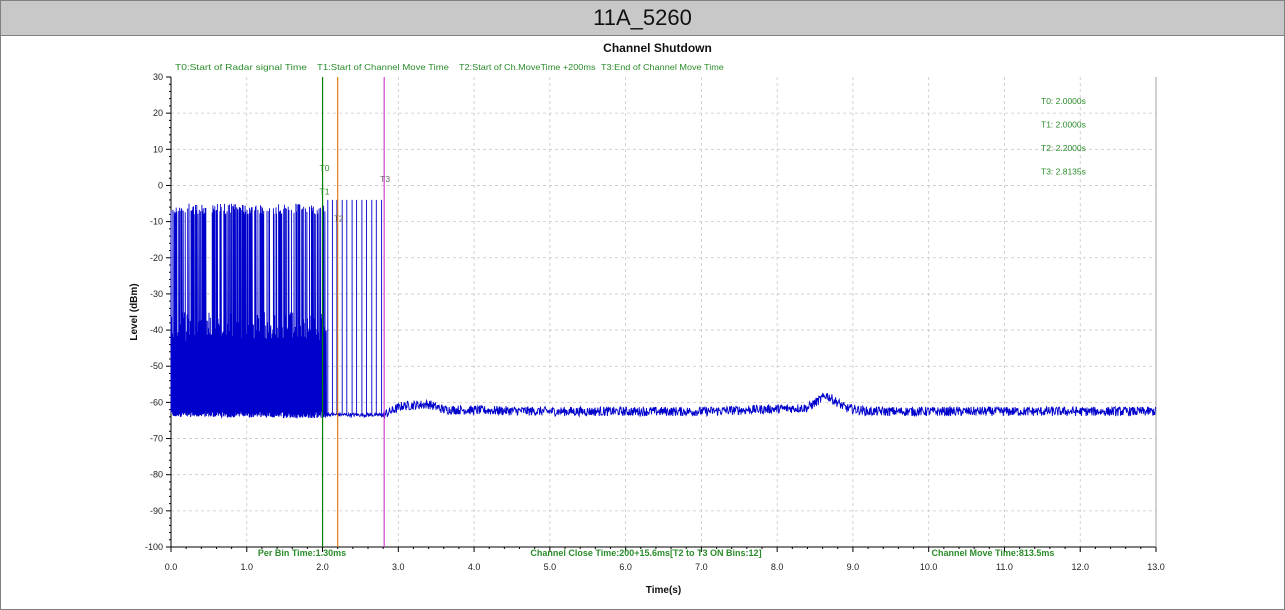 This screenshot has width=1285, height=610. What do you see at coordinates (1063, 148) in the screenshot?
I see `marker-readout: T2: 2.2000s` at bounding box center [1063, 148].